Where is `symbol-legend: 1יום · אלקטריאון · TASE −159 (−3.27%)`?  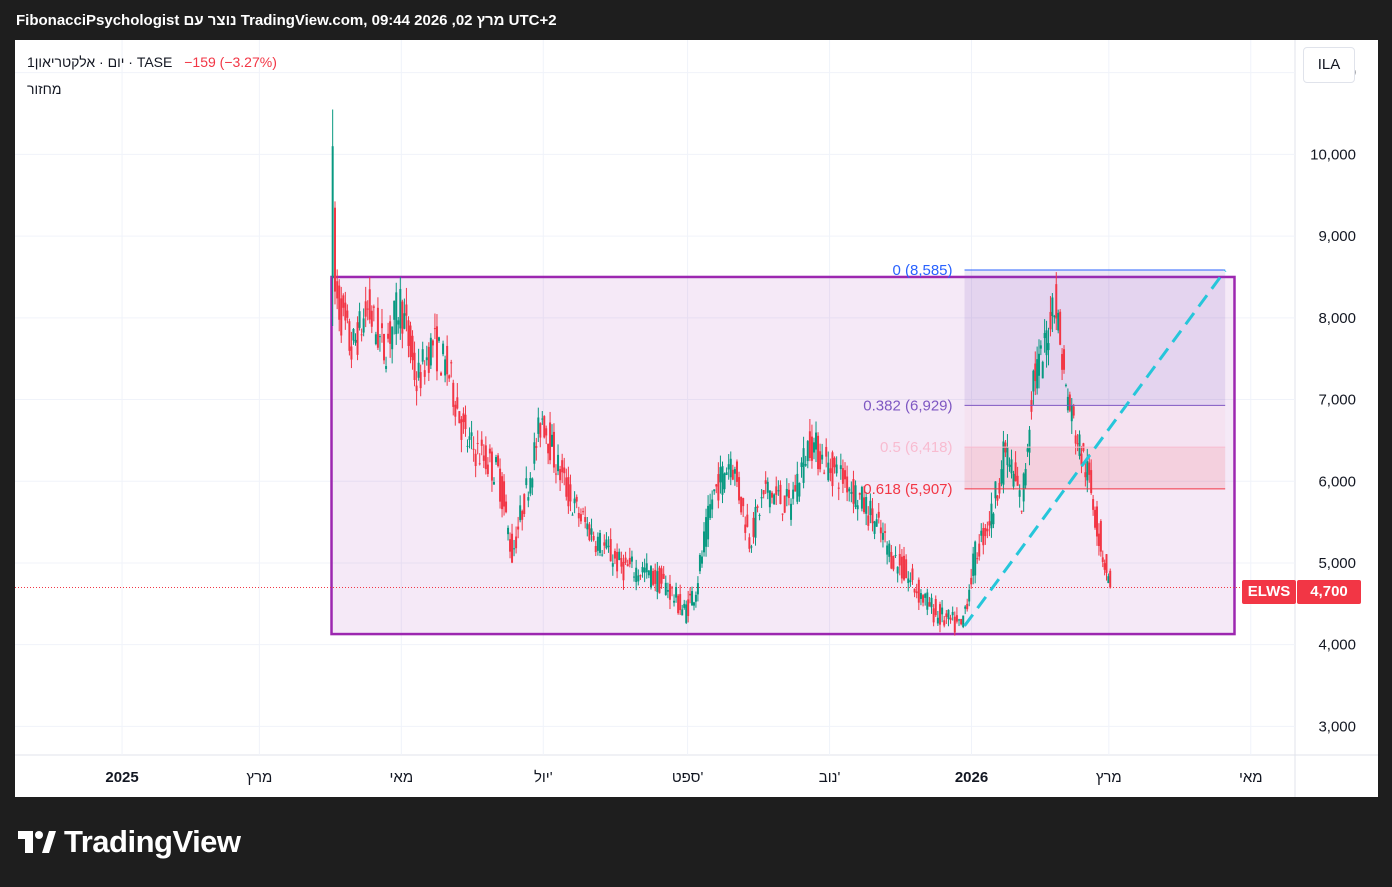
symbol-legend: 1יום · אלקטריאון · TASE −159 (−3.27%) is located at coordinates (152, 62).